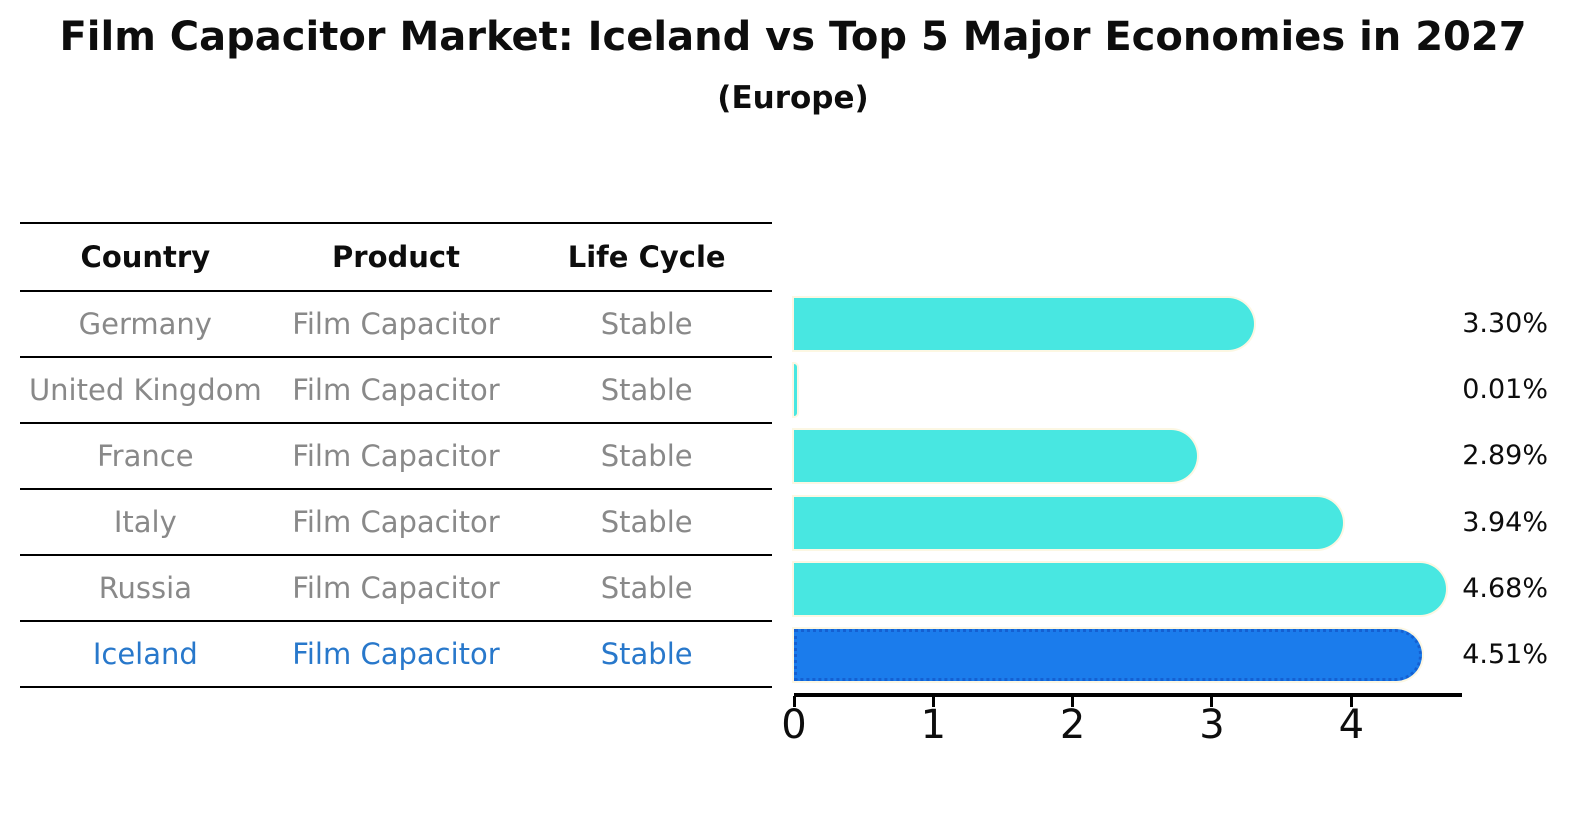 The image size is (1586, 823). What do you see at coordinates (933, 725) in the screenshot?
I see `x-tick-label-1: 1` at bounding box center [933, 725].